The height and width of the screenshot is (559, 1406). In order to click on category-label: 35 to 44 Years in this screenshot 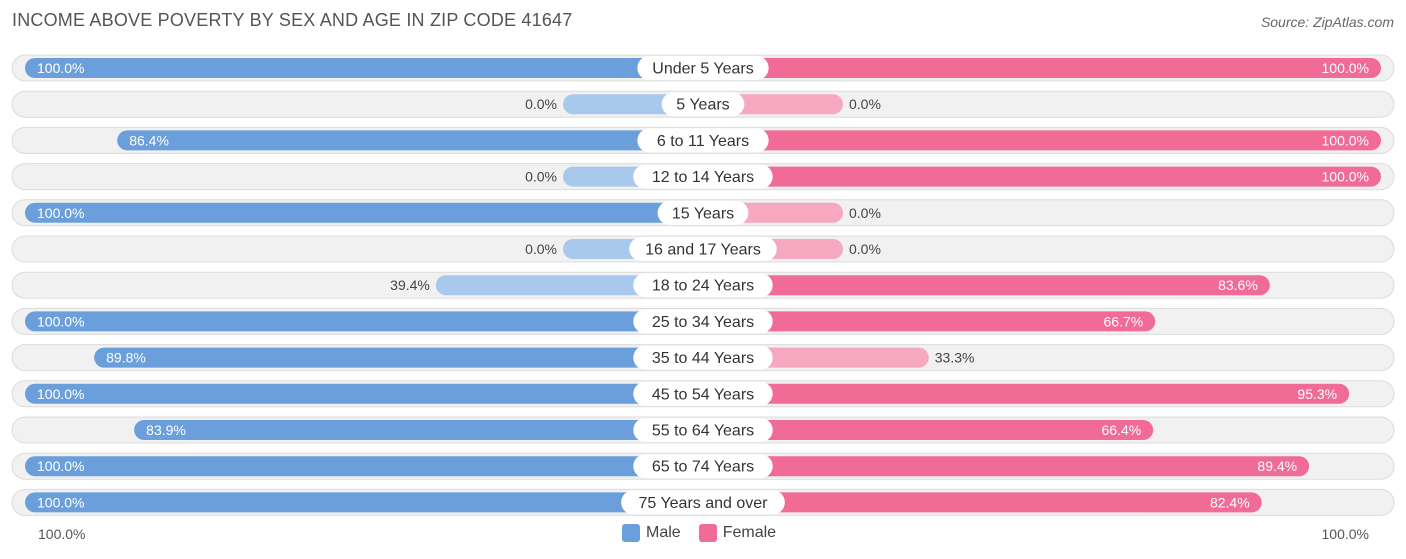, I will do `click(703, 358)`.